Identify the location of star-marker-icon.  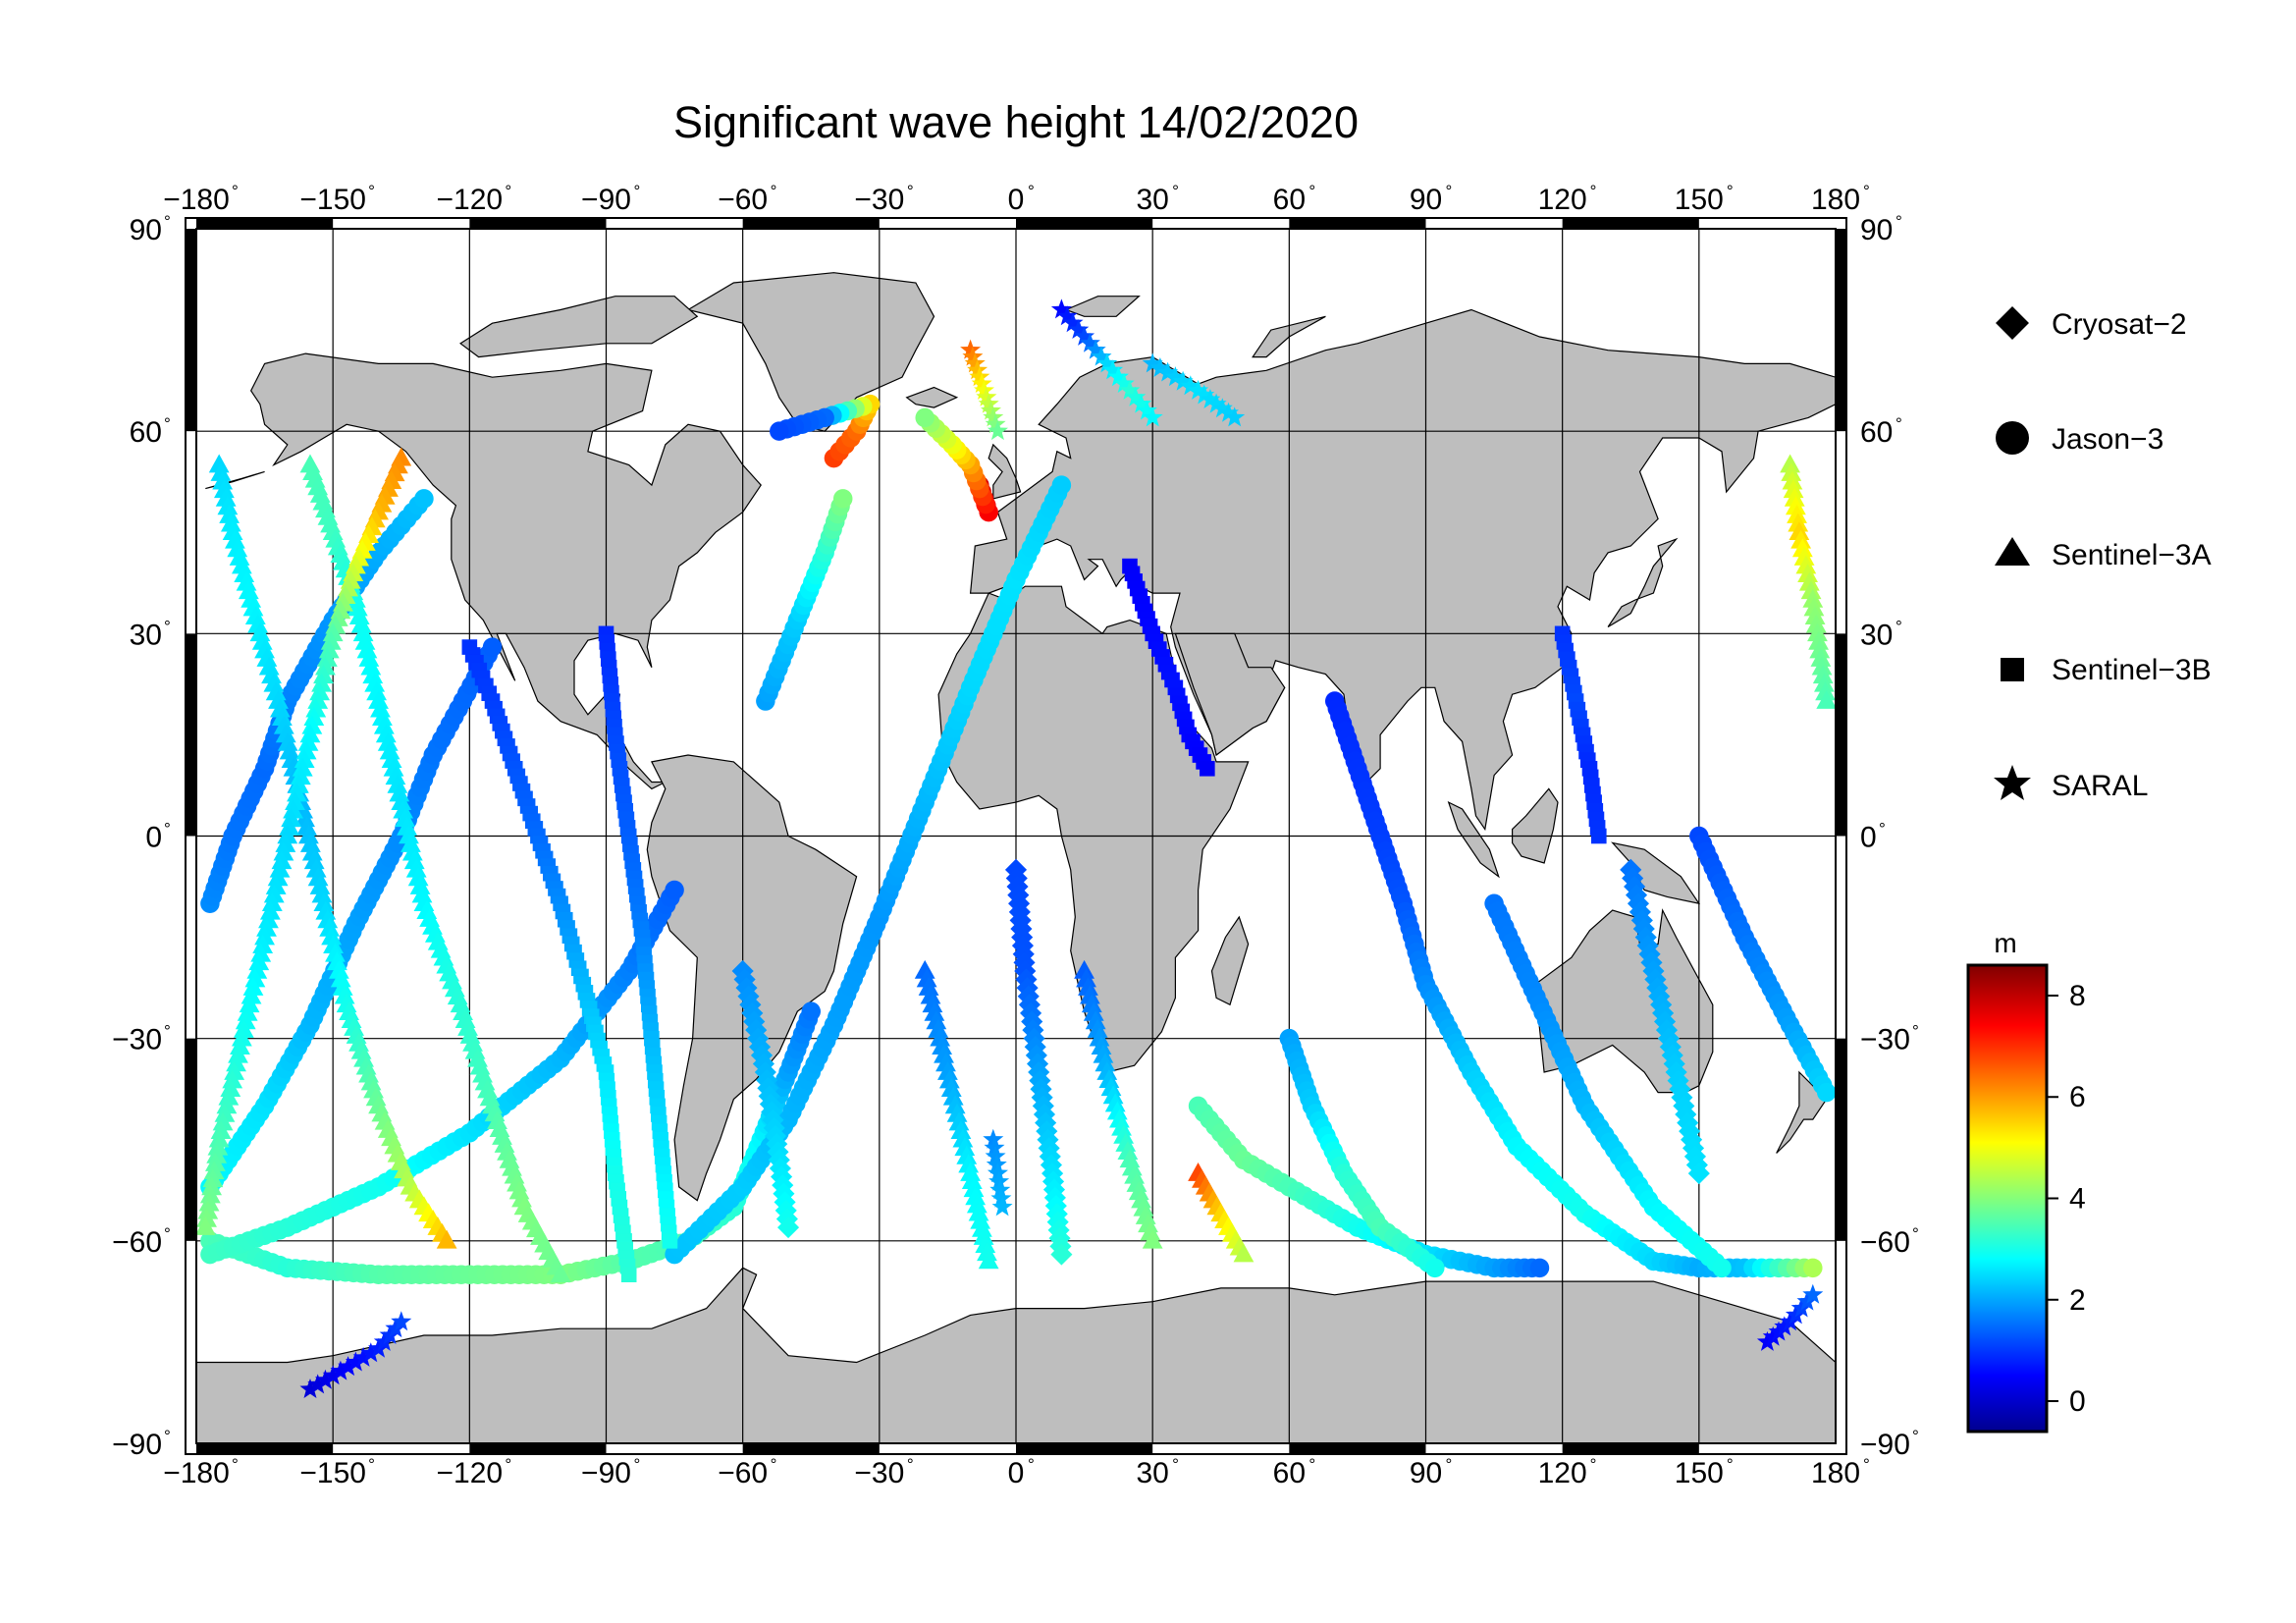
(2012, 782).